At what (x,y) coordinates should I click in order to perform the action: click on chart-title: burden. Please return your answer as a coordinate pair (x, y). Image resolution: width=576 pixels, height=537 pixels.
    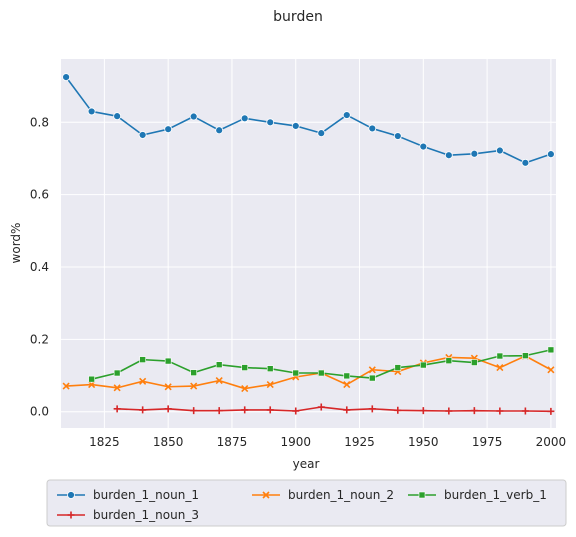
    Looking at the image, I should click on (298, 17).